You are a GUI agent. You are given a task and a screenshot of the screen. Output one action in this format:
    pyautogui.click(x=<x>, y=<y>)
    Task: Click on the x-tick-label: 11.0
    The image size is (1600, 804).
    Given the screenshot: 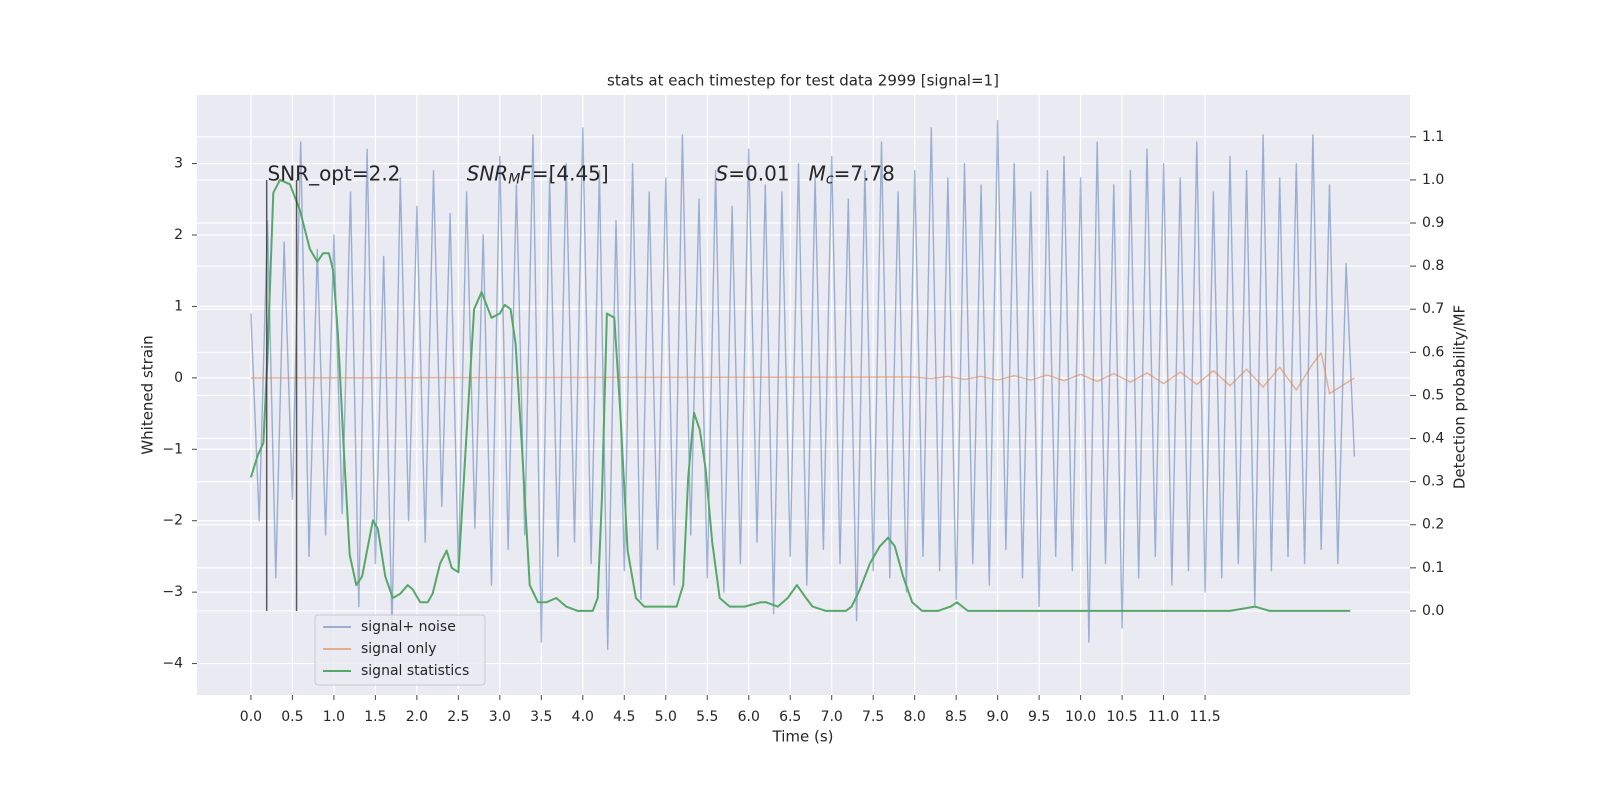 What is the action you would take?
    pyautogui.click(x=1163, y=717)
    